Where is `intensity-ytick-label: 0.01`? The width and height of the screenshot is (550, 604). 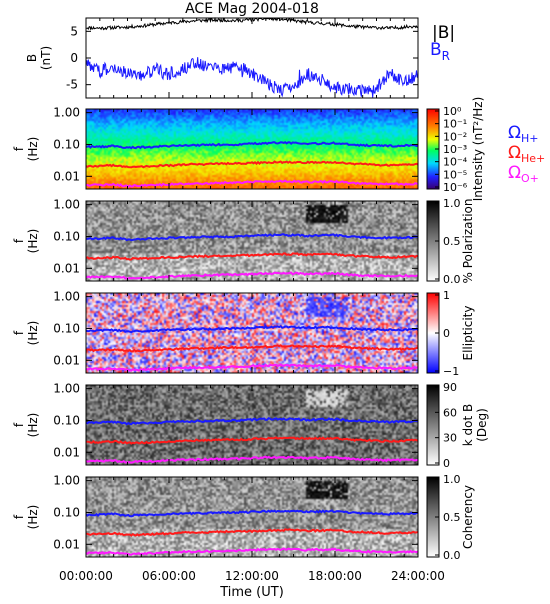
intensity-ytick-label: 0.01 is located at coordinates (66, 176).